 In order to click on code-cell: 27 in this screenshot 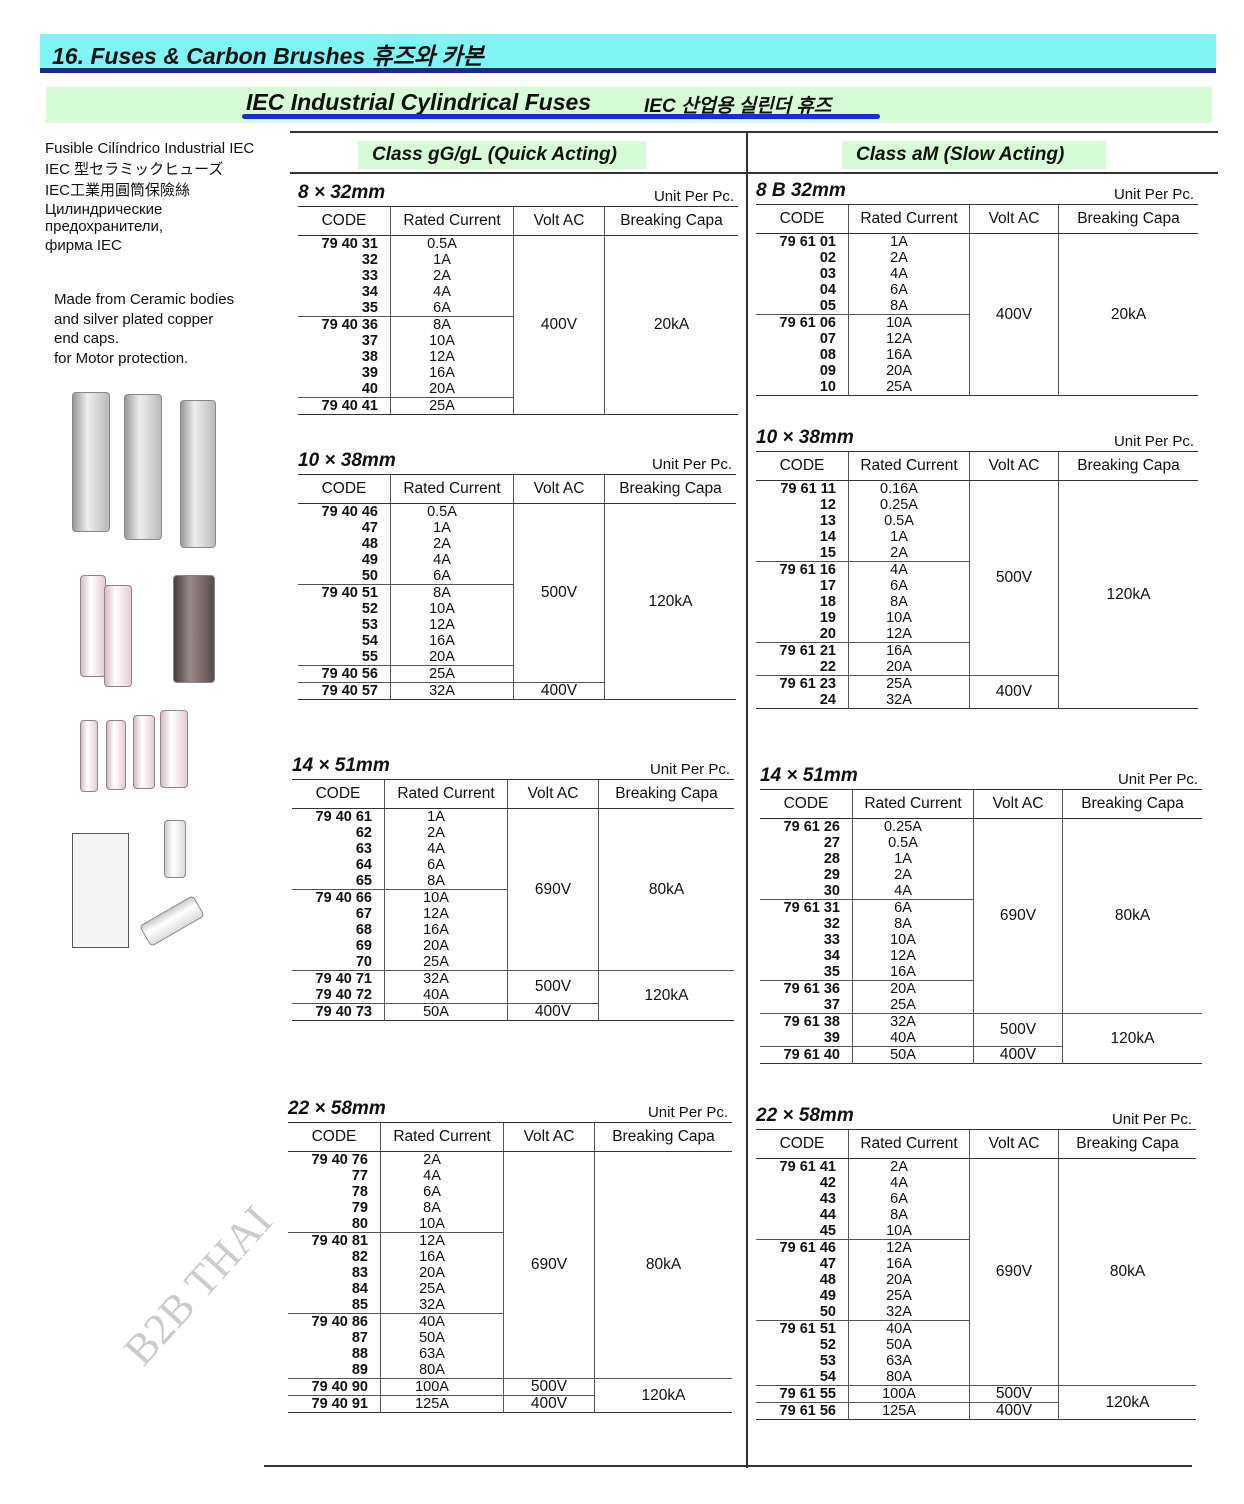, I will do `click(831, 843)`.